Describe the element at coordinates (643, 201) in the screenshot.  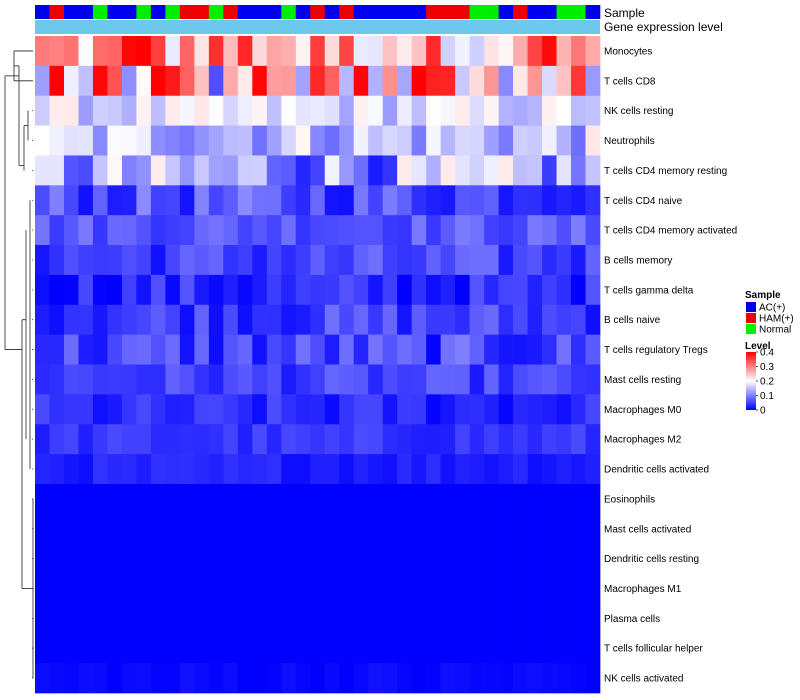
I see `row-label: T cells CD4 naive` at that location.